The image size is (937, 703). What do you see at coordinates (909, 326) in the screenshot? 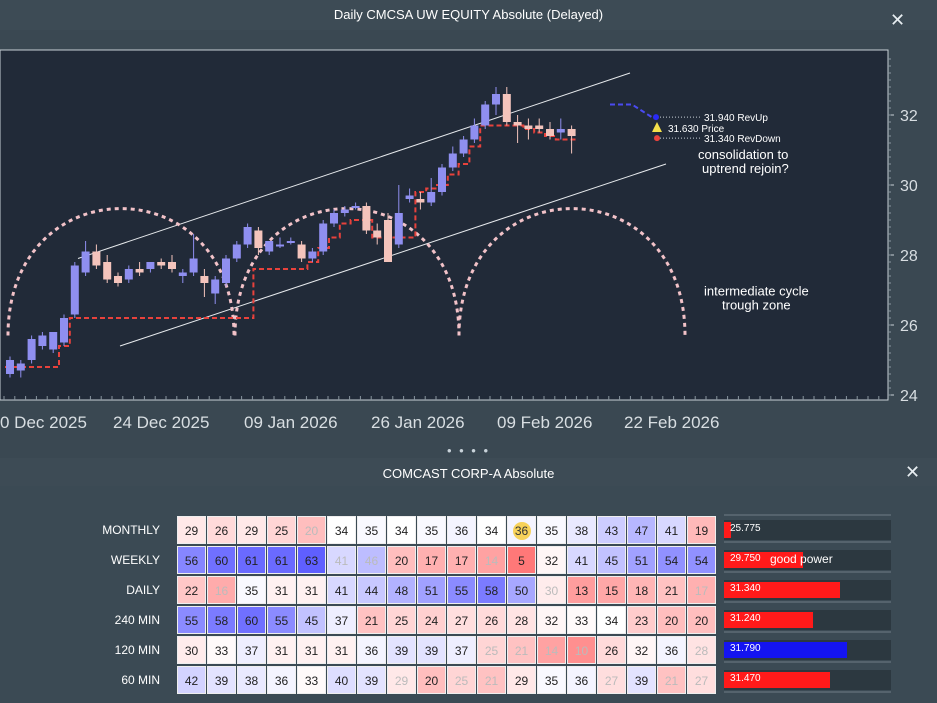
I see `y-tick-label: 26` at bounding box center [909, 326].